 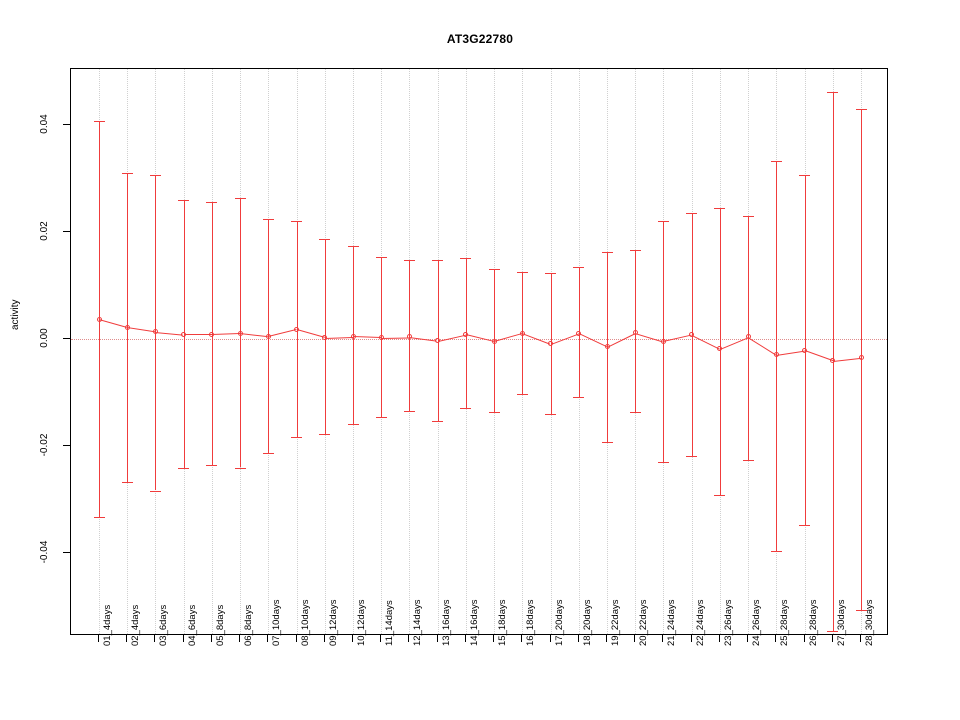 What do you see at coordinates (44, 124) in the screenshot?
I see `y-tick-label: 0.04` at bounding box center [44, 124].